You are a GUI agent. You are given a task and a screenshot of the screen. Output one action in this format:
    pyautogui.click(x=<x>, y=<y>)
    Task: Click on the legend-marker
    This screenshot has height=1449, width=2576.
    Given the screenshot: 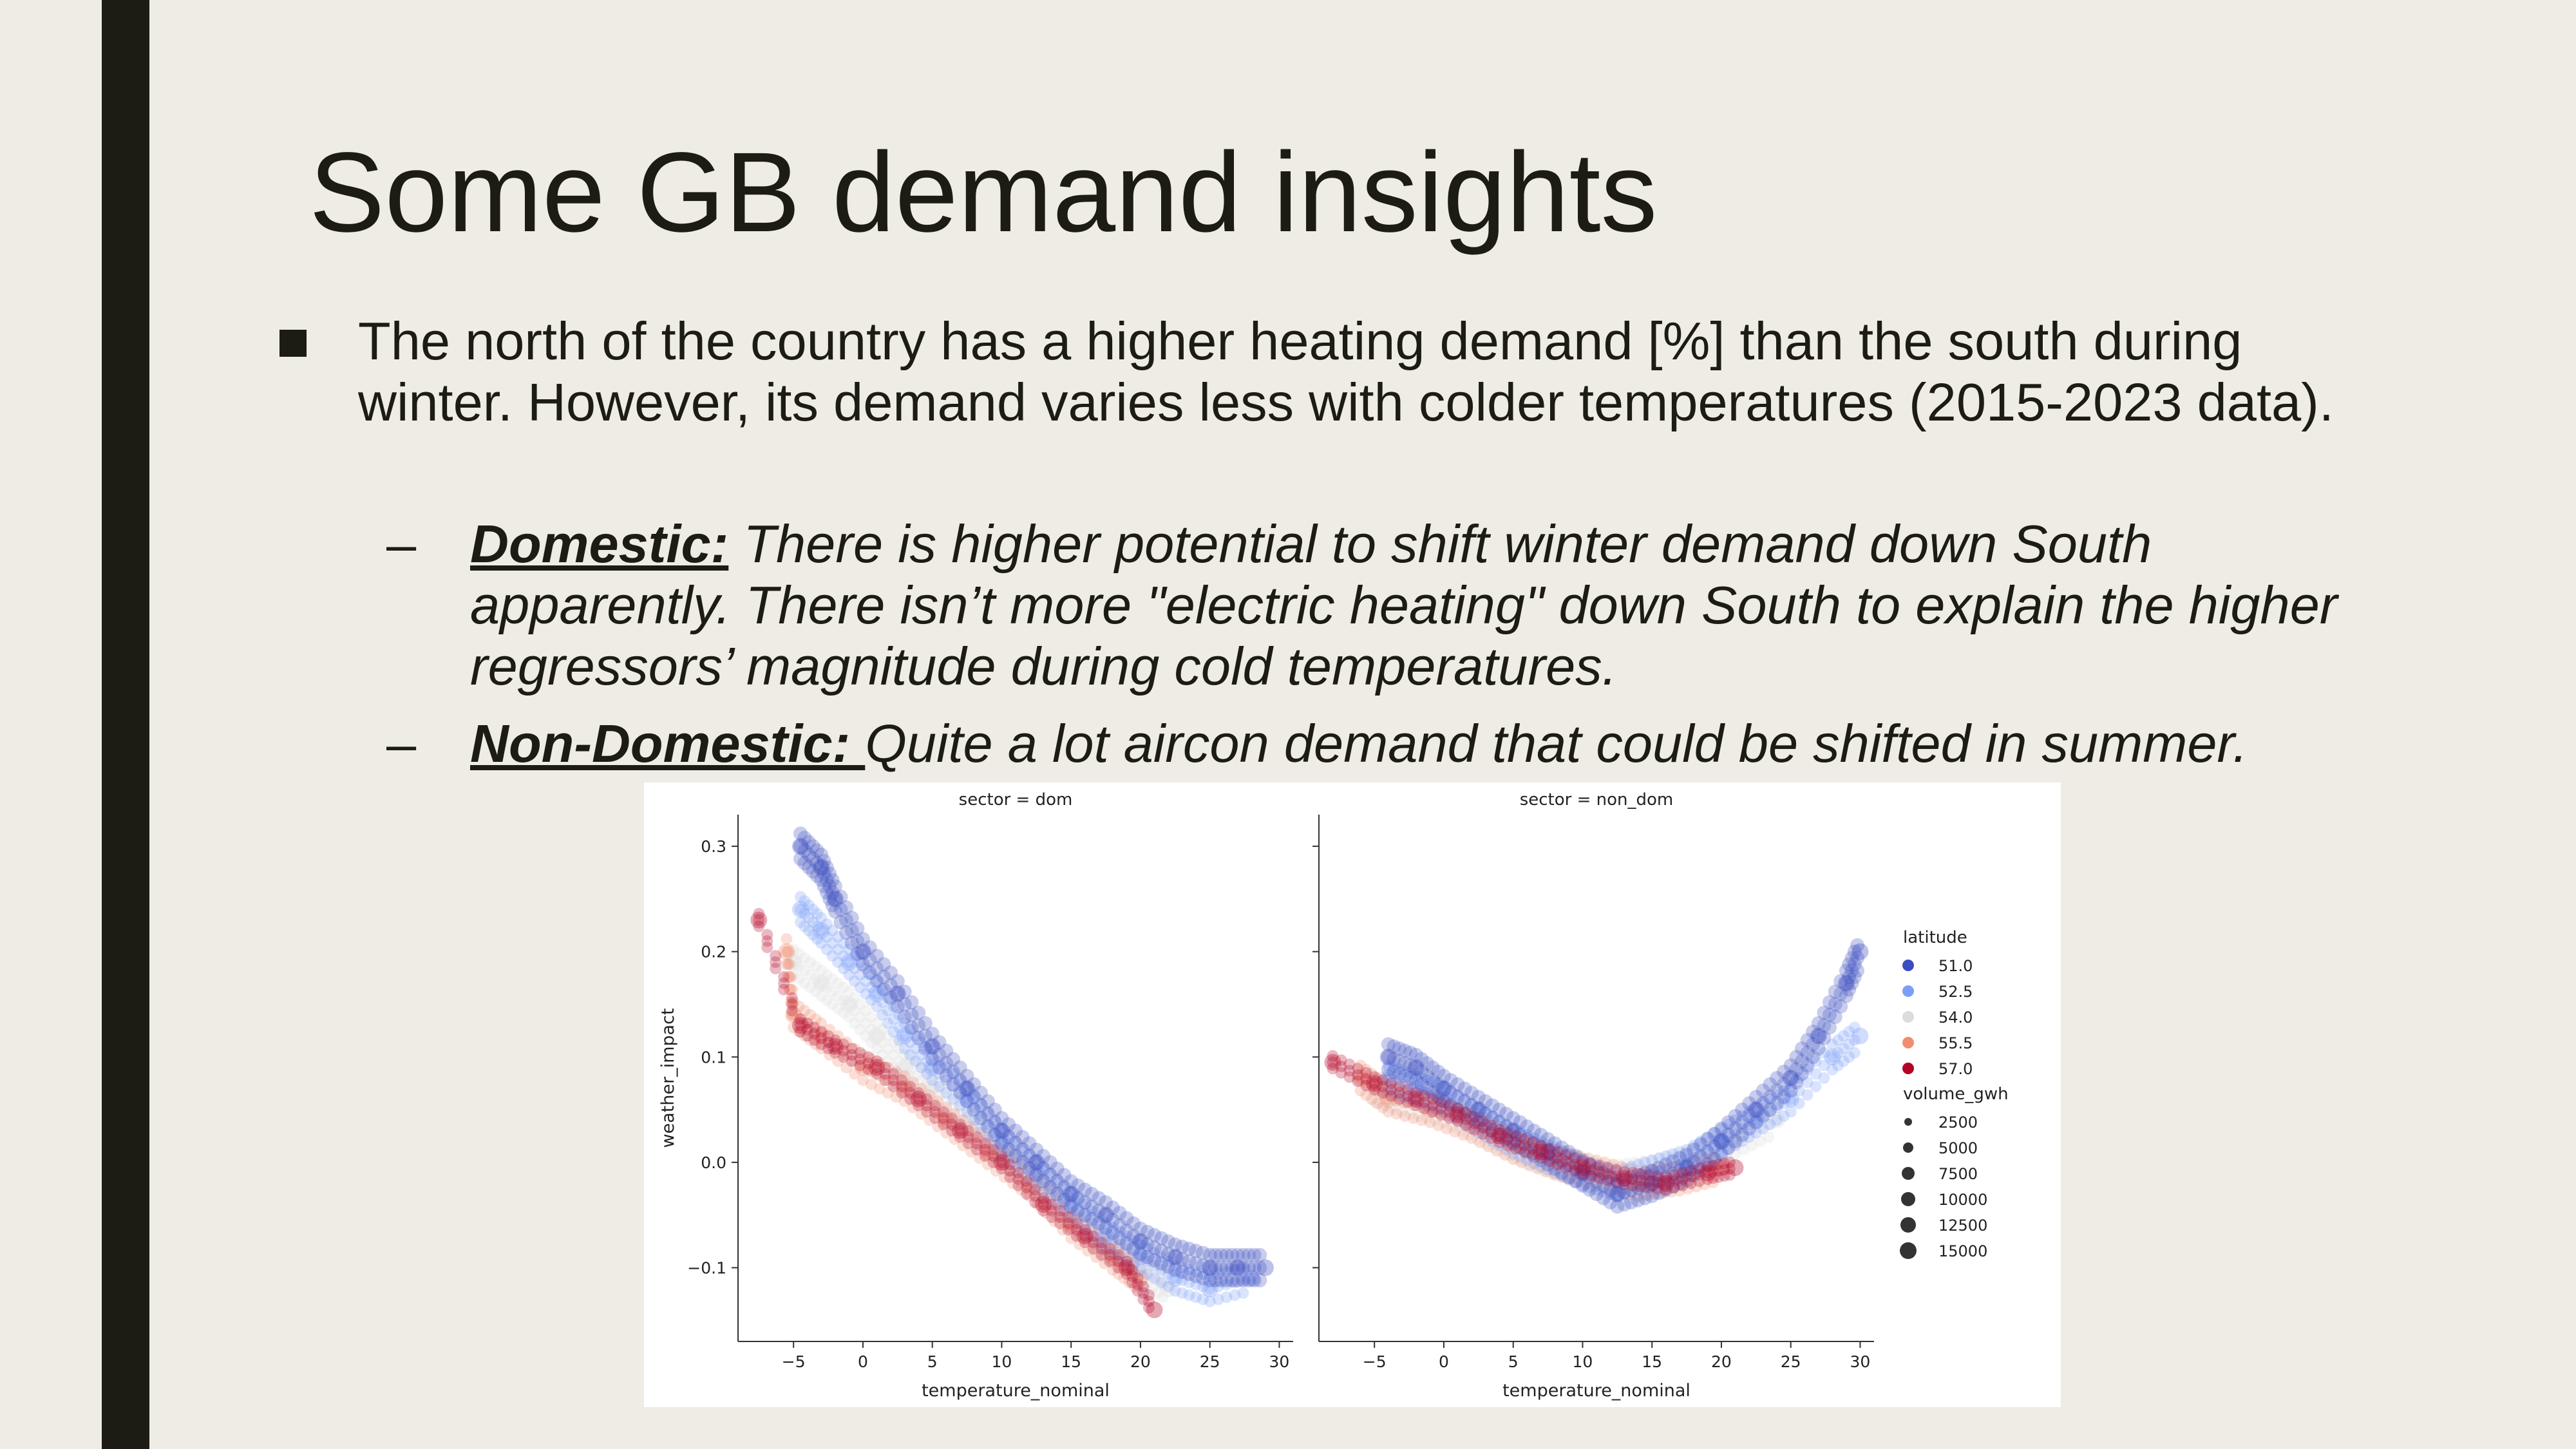 What is the action you would take?
    pyautogui.click(x=1908, y=1017)
    